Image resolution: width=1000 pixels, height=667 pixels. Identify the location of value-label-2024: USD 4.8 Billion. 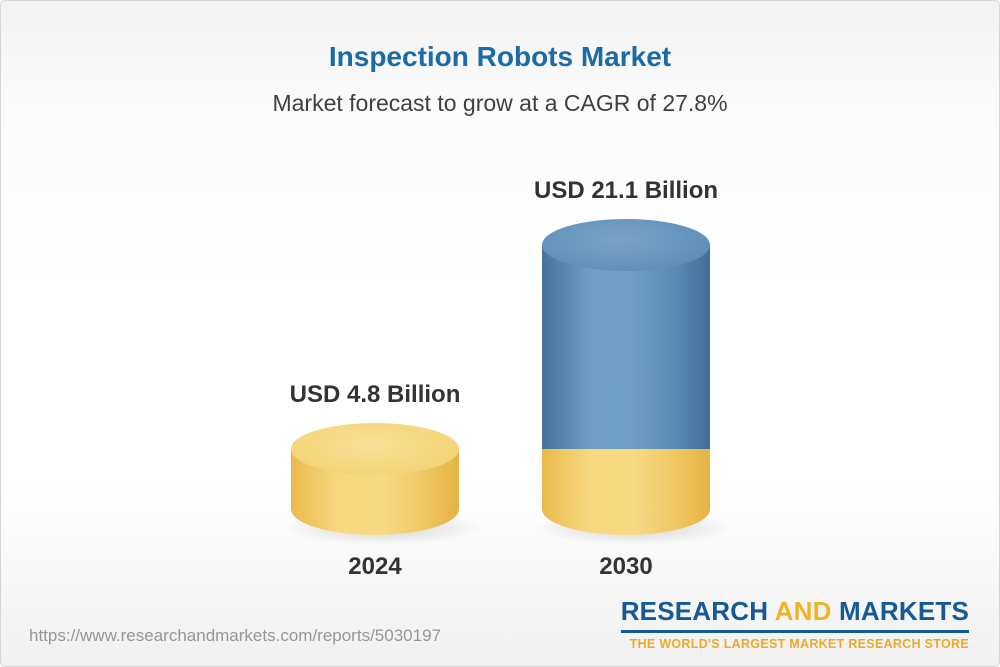
(375, 394).